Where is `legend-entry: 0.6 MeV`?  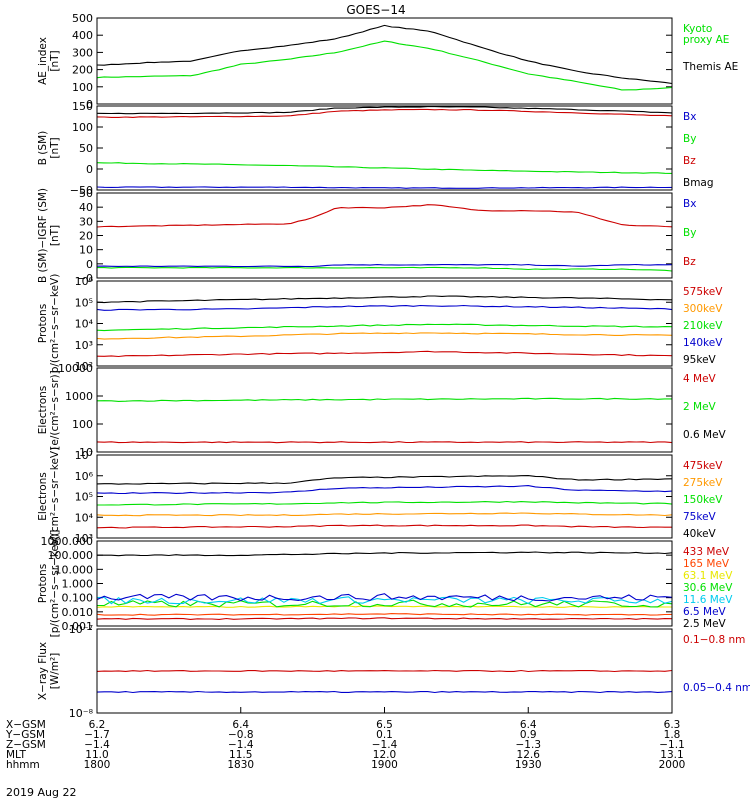 legend-entry: 0.6 MeV is located at coordinates (705, 435).